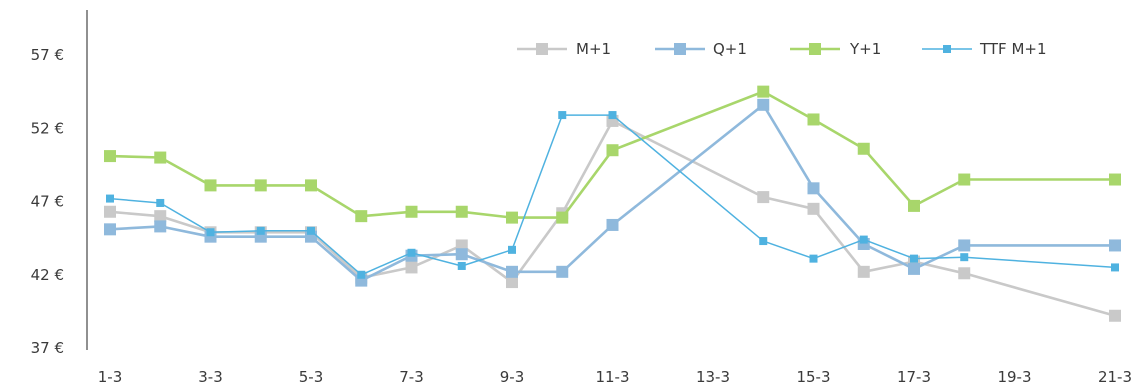 Image resolution: width=1139 pixels, height=391 pixels. What do you see at coordinates (512, 377) in the screenshot?
I see `x-tick-label: 9-3` at bounding box center [512, 377].